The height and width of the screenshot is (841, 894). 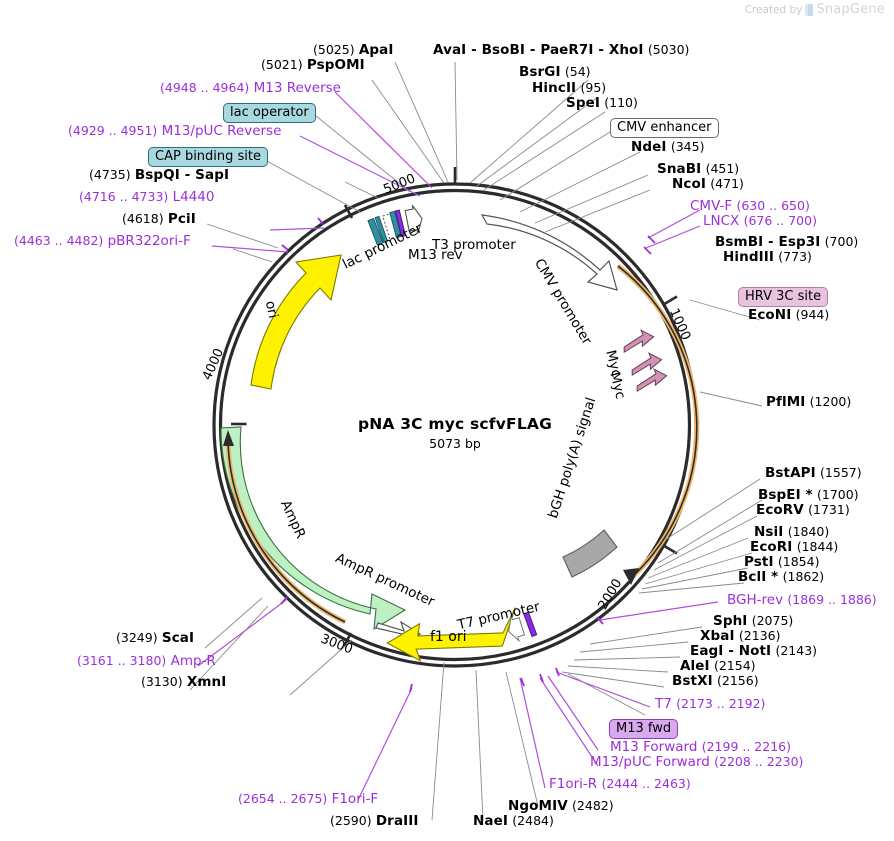 I want to click on enzyme-label-ecorv: EcoRV (1731), so click(x=803, y=510).